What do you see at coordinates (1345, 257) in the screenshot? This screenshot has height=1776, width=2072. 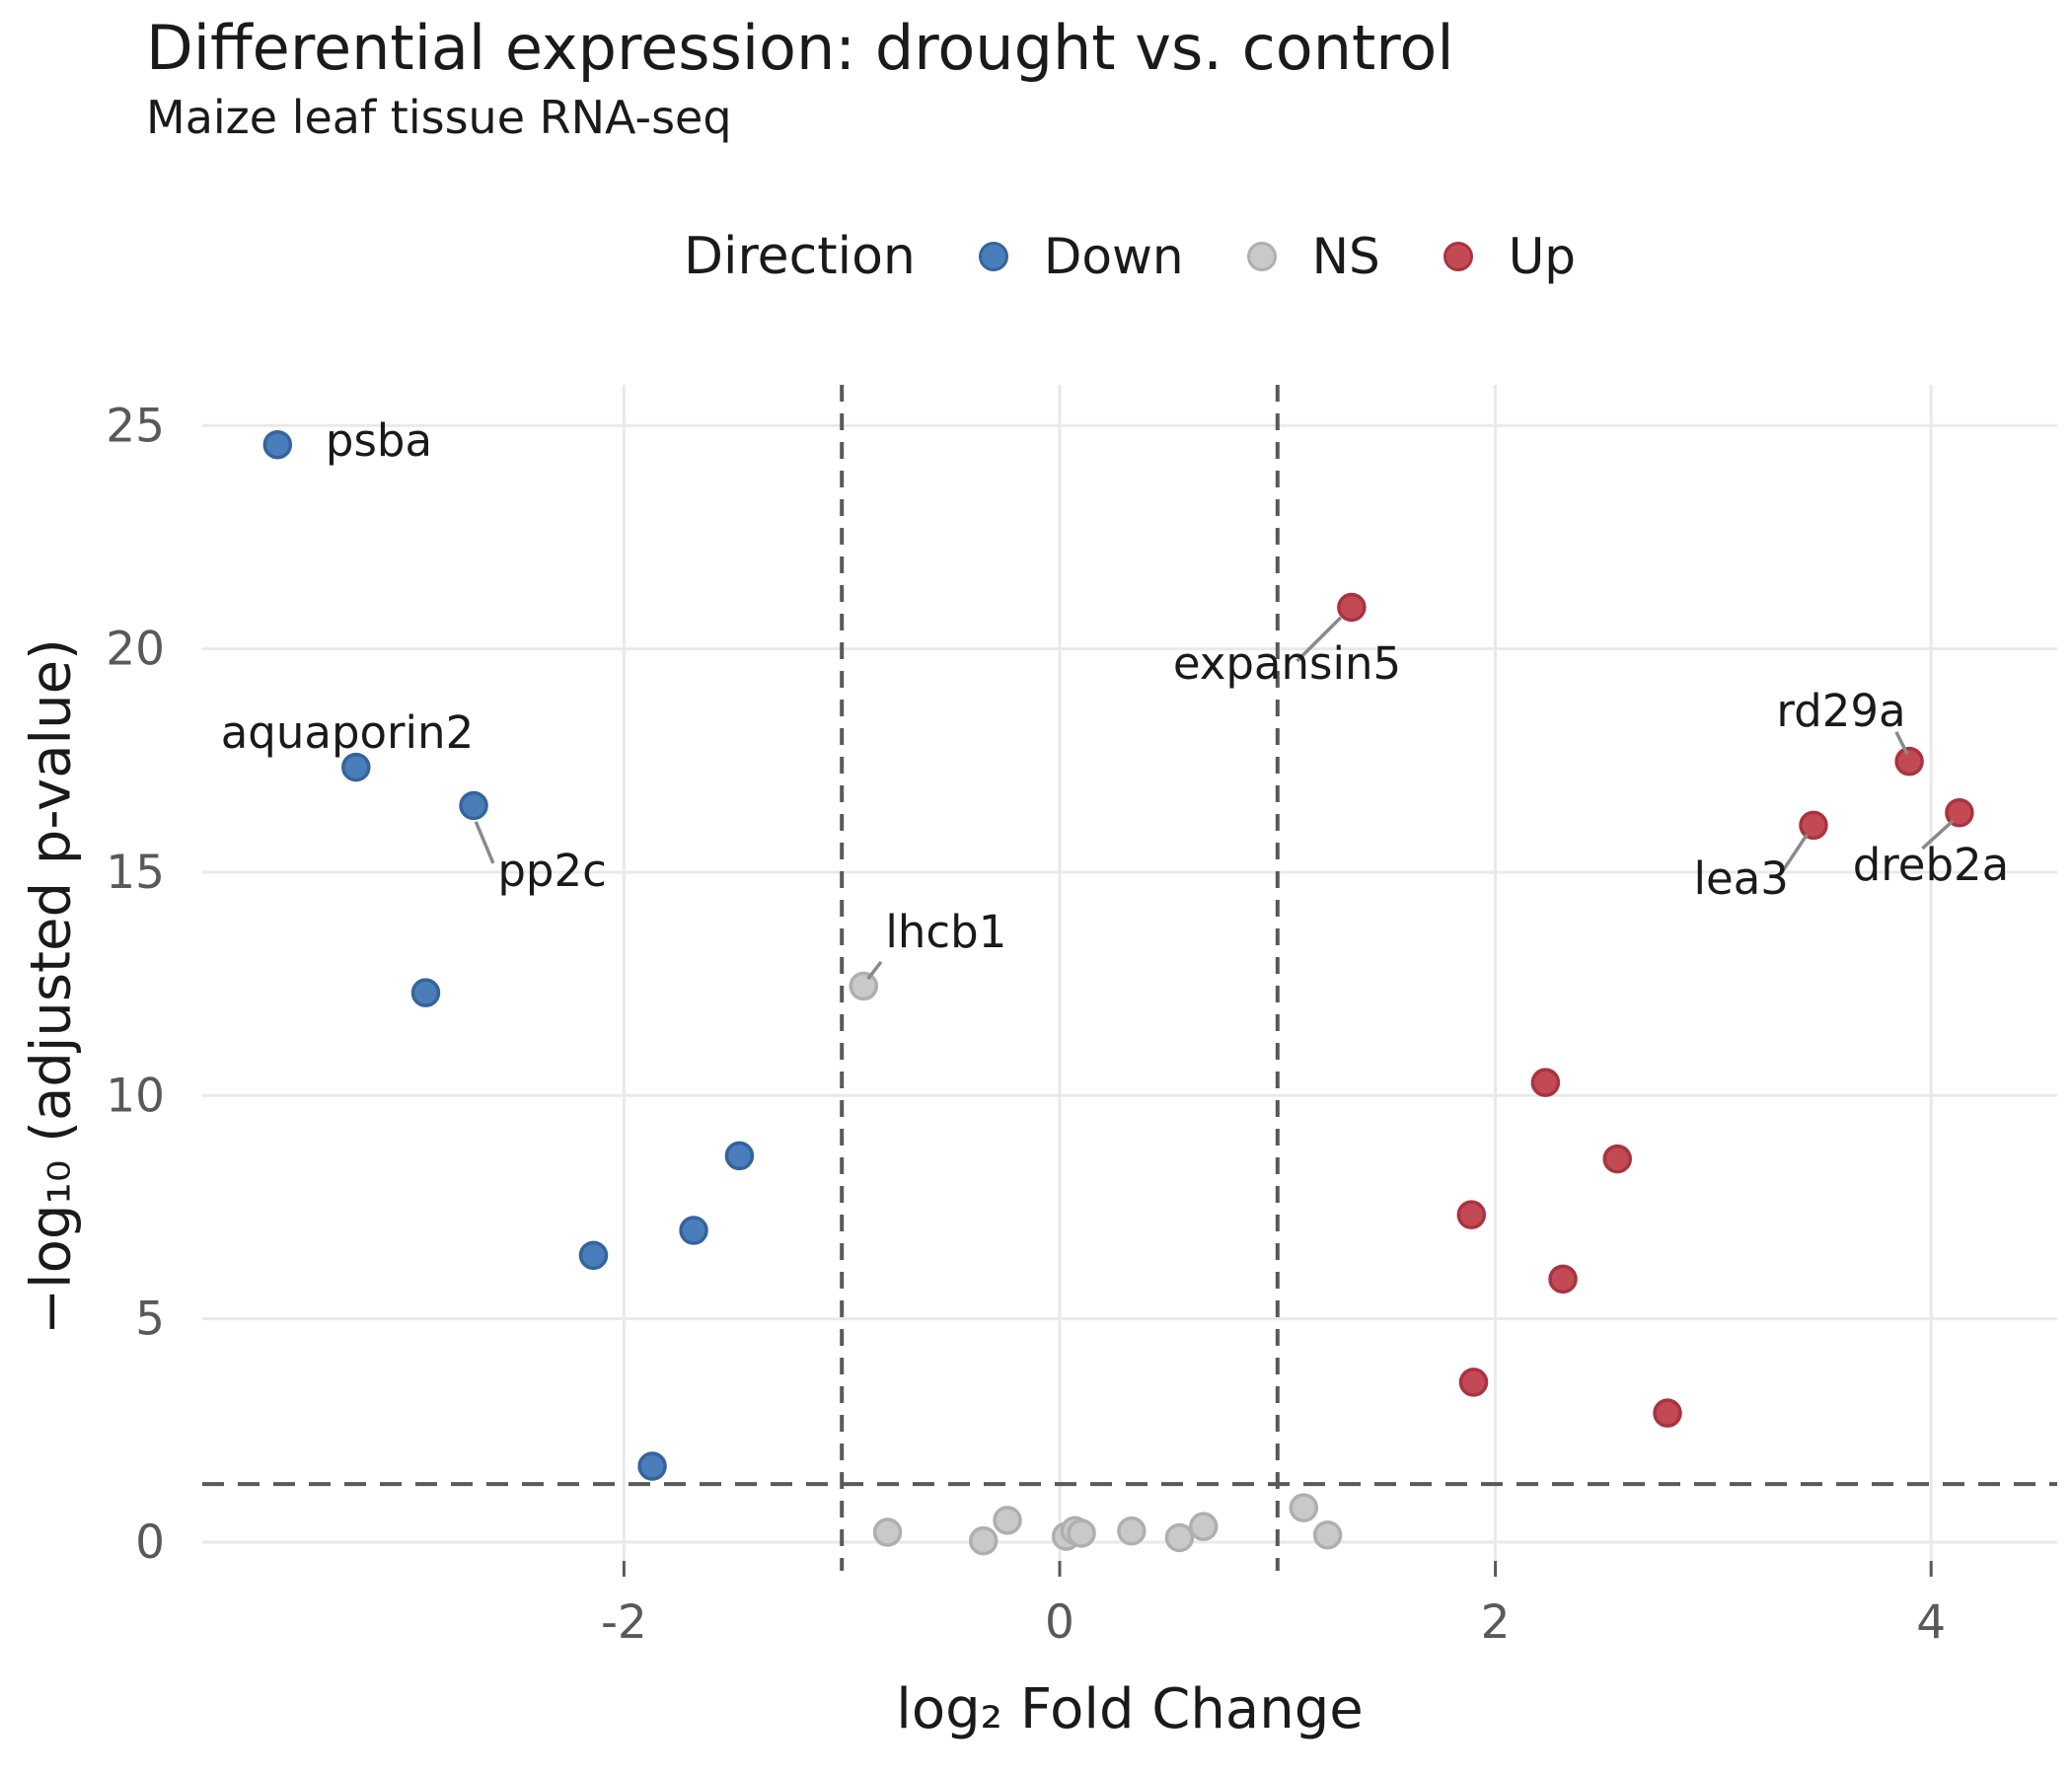 I see `legend-label-ns: NS` at bounding box center [1345, 257].